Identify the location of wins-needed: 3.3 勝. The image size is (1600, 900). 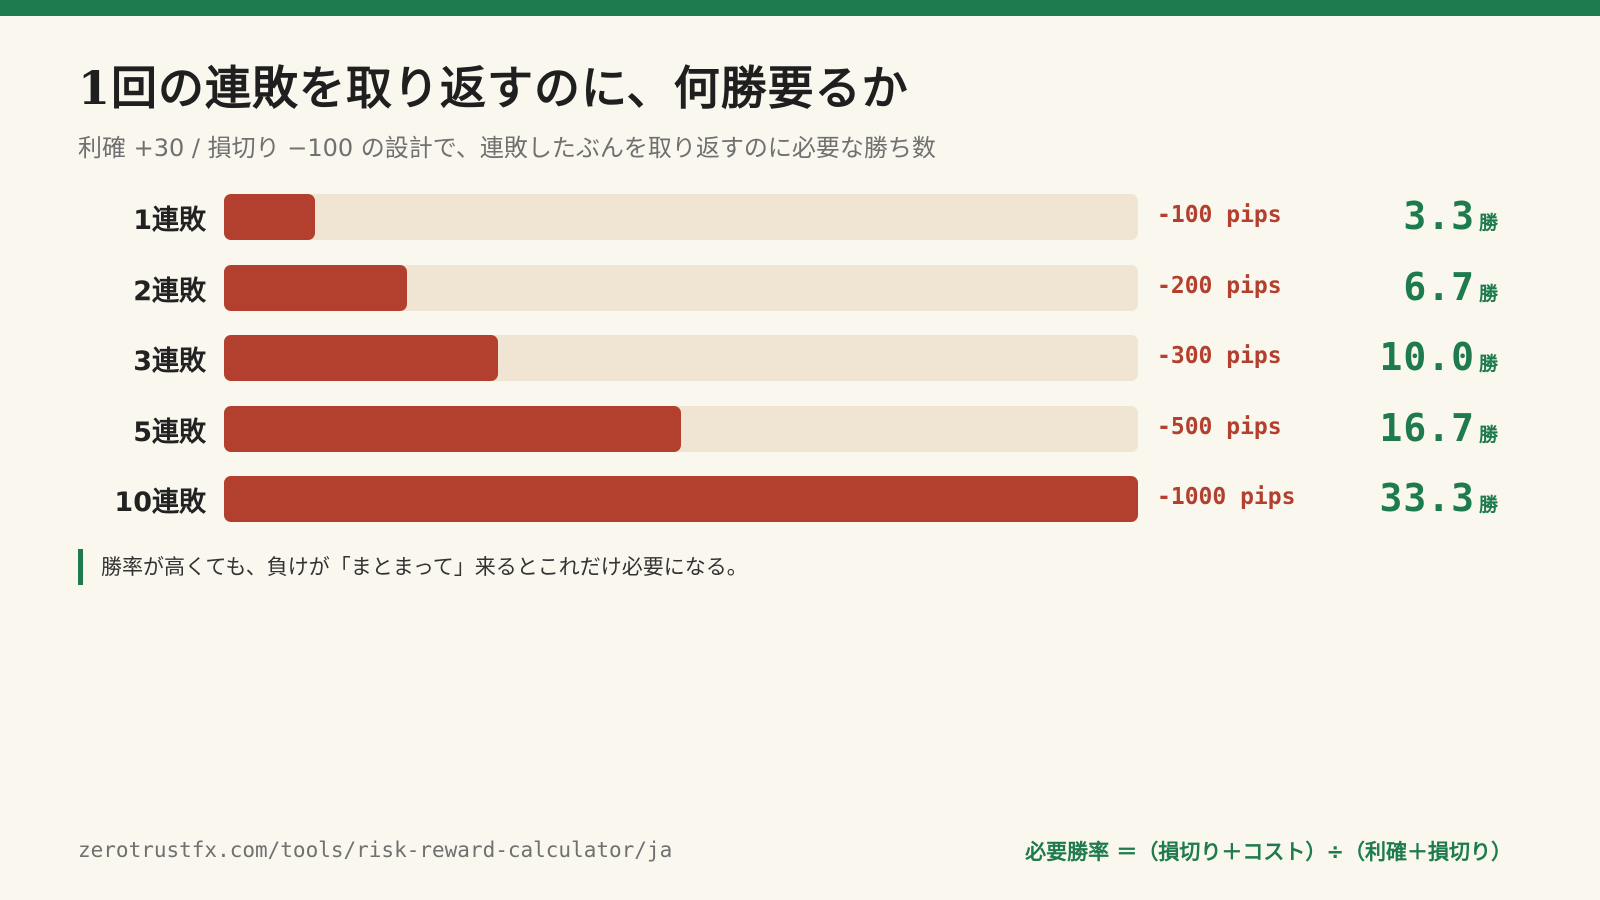
(1450, 216).